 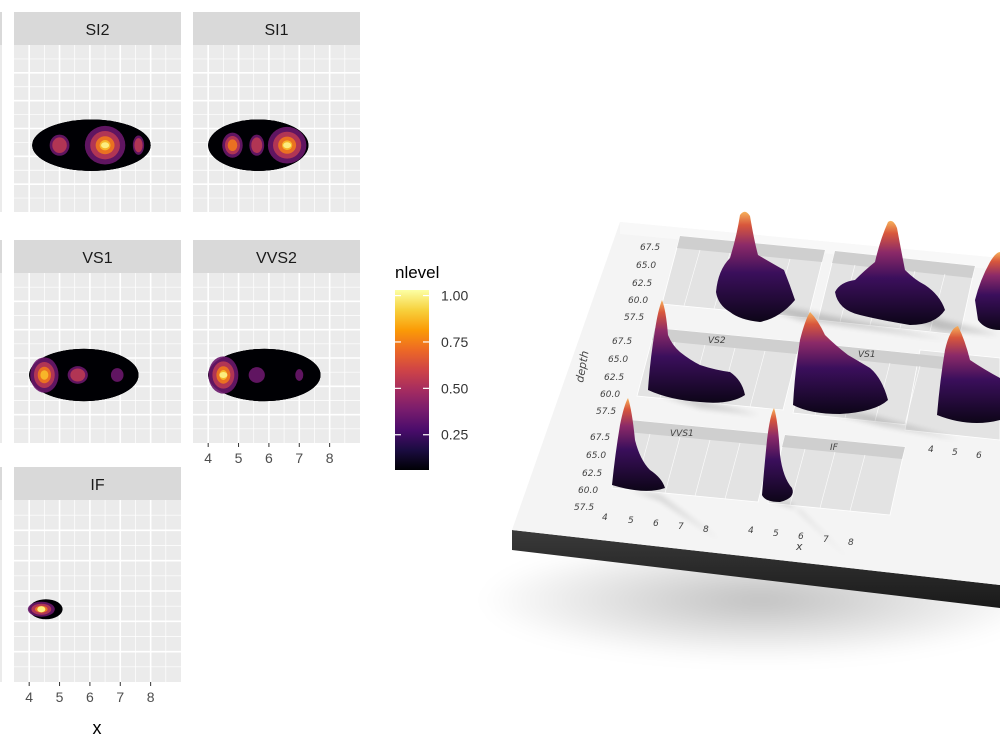 I want to click on legend-tick-label: 0.50, so click(x=454, y=388).